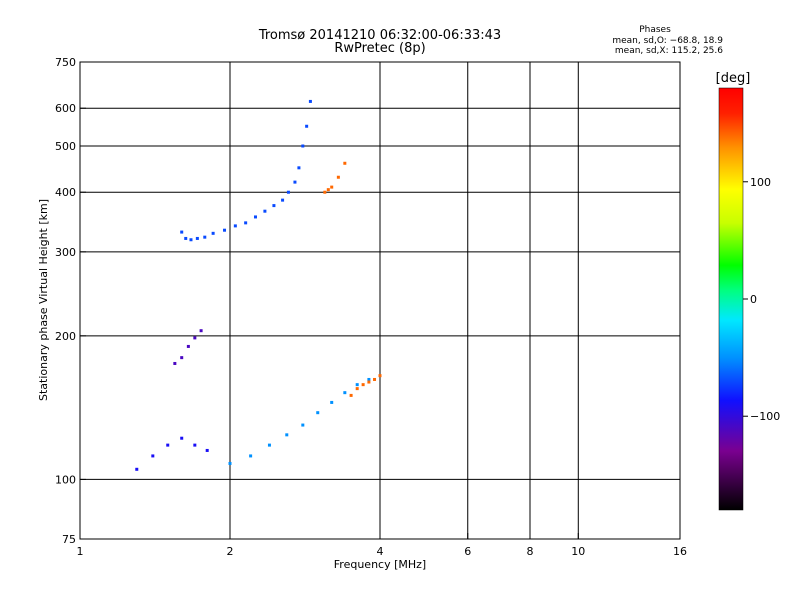 The width and height of the screenshot is (800, 600). Describe the element at coordinates (65, 479) in the screenshot. I see `y-tick-label: 100` at that location.